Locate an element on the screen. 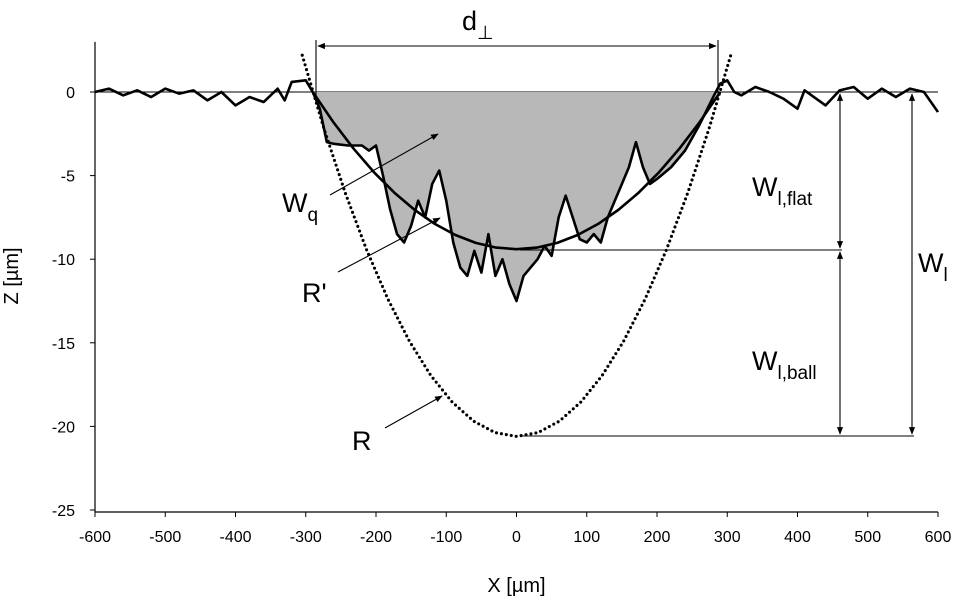 The height and width of the screenshot is (602, 960). x-tick-label: -400 is located at coordinates (235, 537).